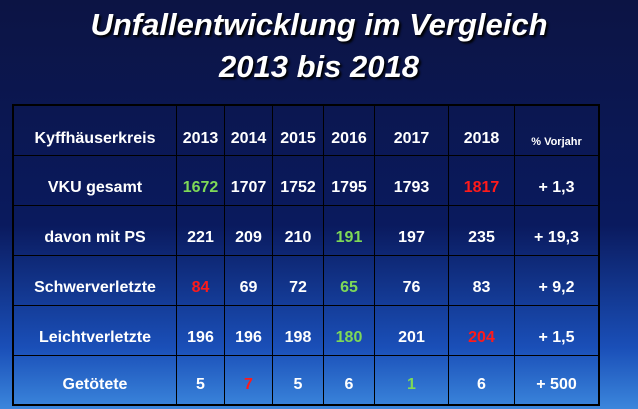  Describe the element at coordinates (349, 230) in the screenshot. I see `value-cell-2016: 191` at that location.